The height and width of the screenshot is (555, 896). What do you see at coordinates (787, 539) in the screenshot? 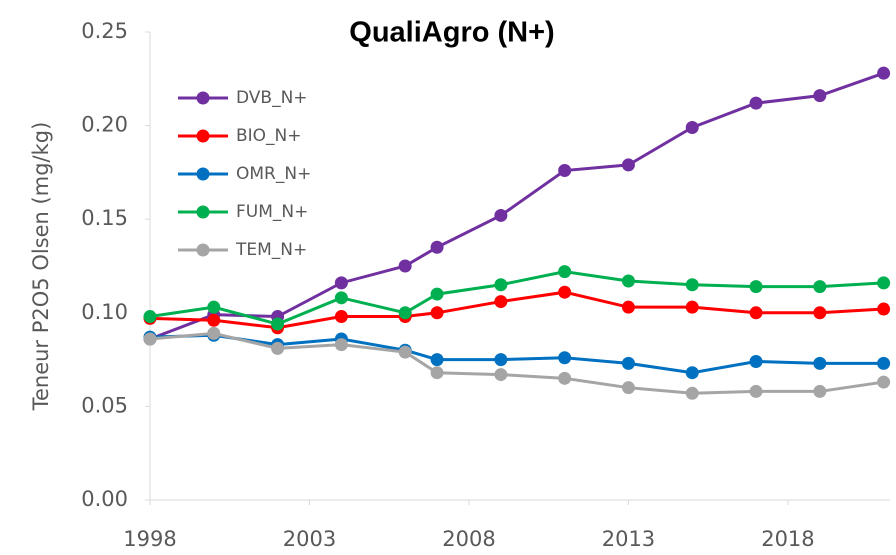
I see `x-tick-label: 2018` at bounding box center [787, 539].